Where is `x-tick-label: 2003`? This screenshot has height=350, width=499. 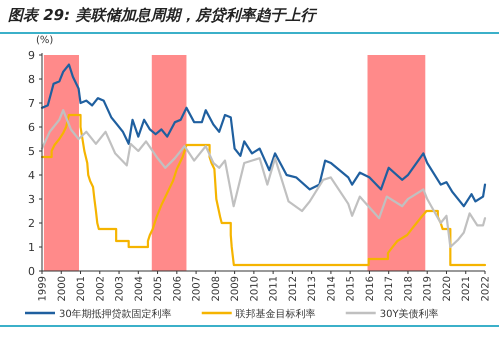
x-tick-label: 2003 is located at coordinates (120, 289).